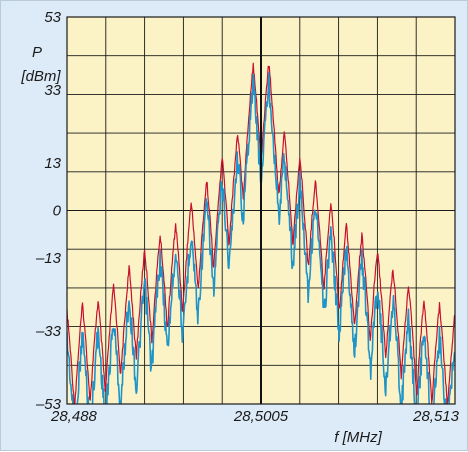 This screenshot has height=452, width=468. I want to click on x-tick-label: 28,5005, so click(261, 416).